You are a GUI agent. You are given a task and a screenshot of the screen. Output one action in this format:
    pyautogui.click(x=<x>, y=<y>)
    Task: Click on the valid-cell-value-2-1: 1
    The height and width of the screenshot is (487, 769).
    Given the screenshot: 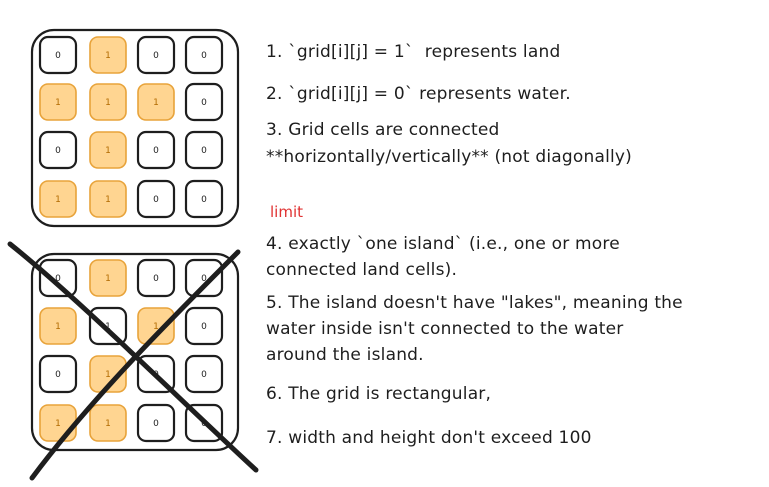 What is the action you would take?
    pyautogui.click(x=108, y=151)
    